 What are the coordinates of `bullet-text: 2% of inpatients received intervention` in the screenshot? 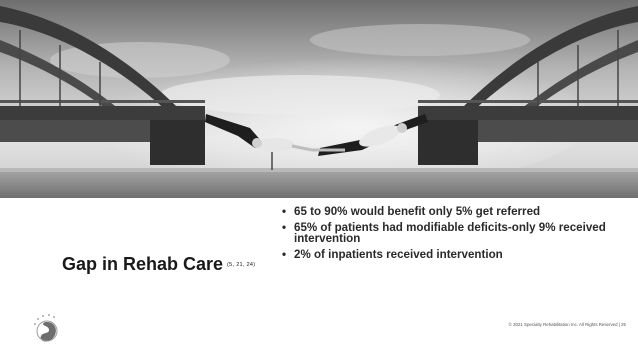 It's located at (398, 254).